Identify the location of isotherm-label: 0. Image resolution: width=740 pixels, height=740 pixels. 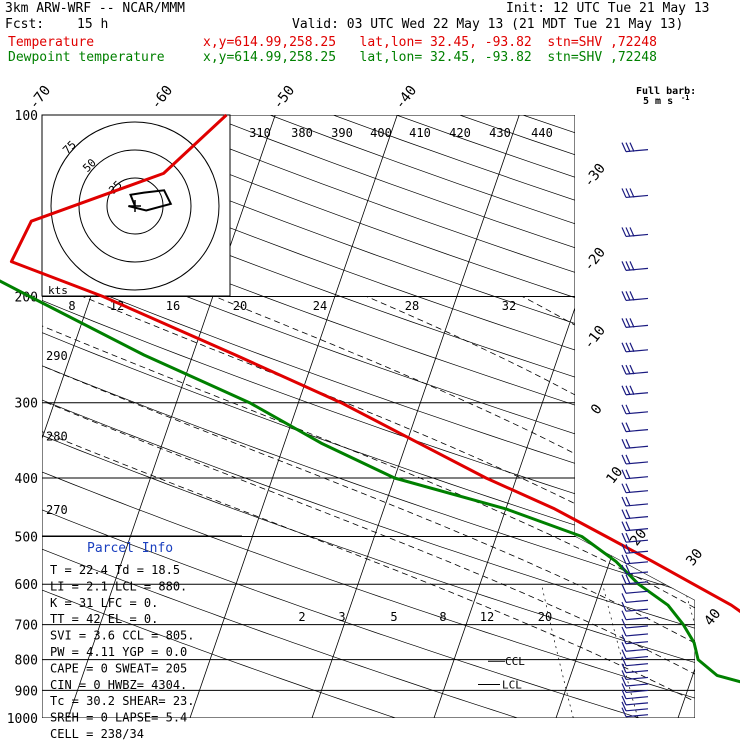
(597, 409).